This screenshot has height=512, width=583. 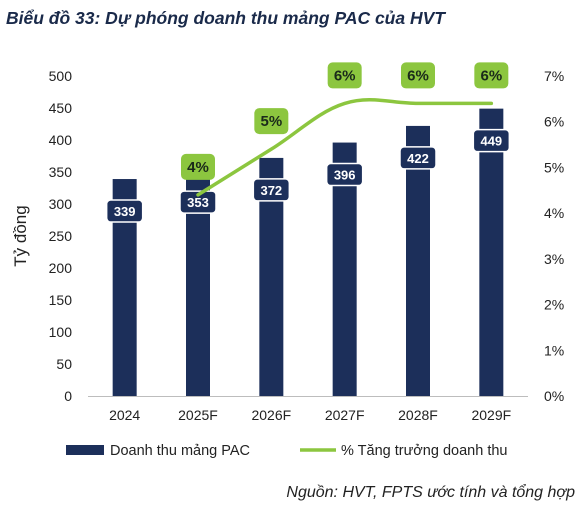 What do you see at coordinates (180, 451) in the screenshot?
I see `legend-label: Doanh thu mảng PAC` at bounding box center [180, 451].